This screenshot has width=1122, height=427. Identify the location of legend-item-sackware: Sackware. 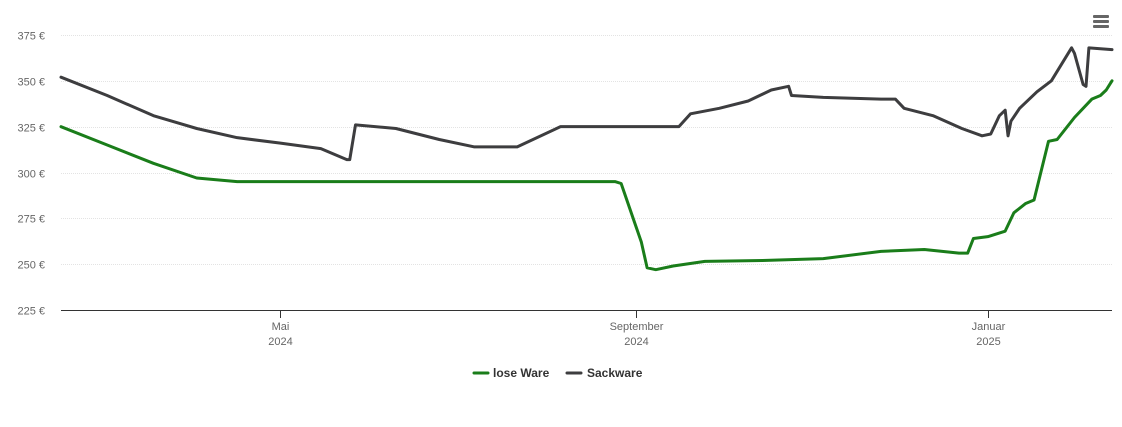
(604, 373).